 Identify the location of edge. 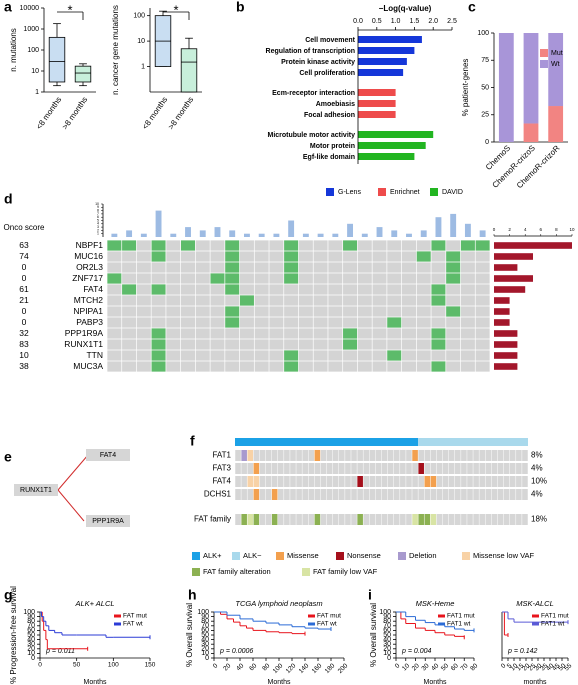
(71, 505).